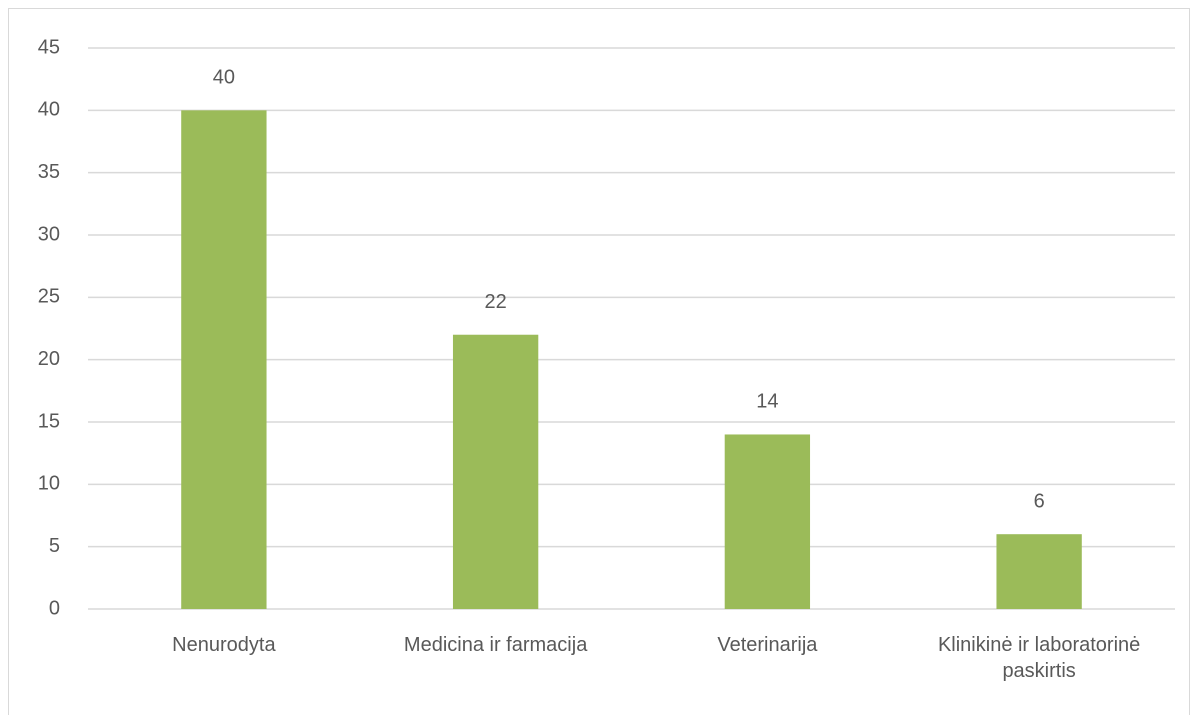  What do you see at coordinates (495, 645) in the screenshot?
I see `x-tick-label: Medicina ir farmacija` at bounding box center [495, 645].